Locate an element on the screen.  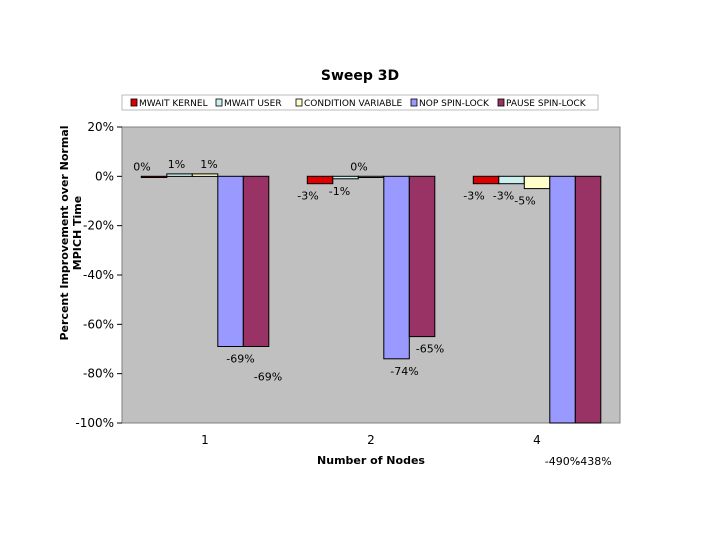
chart-title: Sweep 3D is located at coordinates (360, 76).